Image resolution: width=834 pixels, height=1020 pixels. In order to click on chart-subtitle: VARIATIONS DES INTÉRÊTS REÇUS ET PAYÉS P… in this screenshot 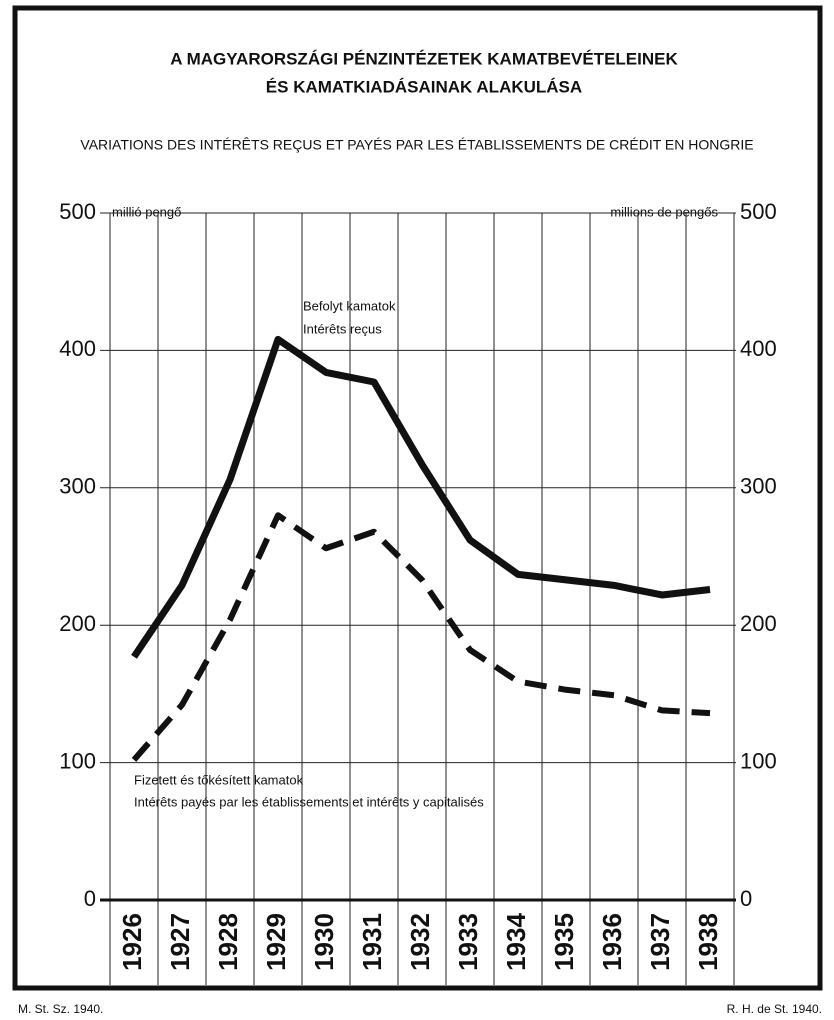, I will do `click(416, 145)`.